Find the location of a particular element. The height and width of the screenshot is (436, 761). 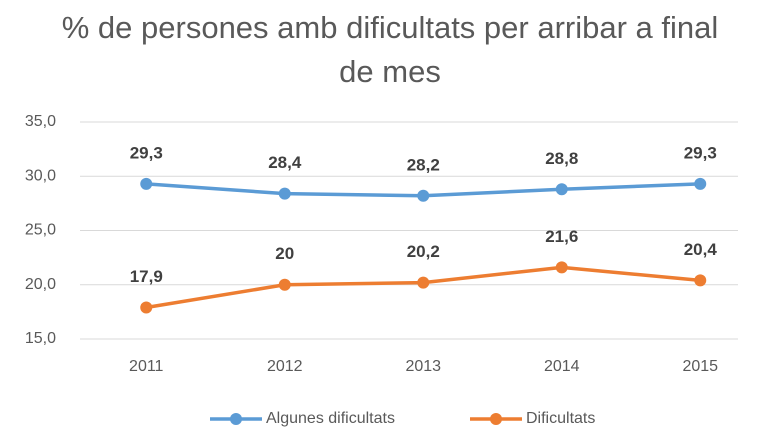

x-tick-label: 2014 is located at coordinates (562, 366).